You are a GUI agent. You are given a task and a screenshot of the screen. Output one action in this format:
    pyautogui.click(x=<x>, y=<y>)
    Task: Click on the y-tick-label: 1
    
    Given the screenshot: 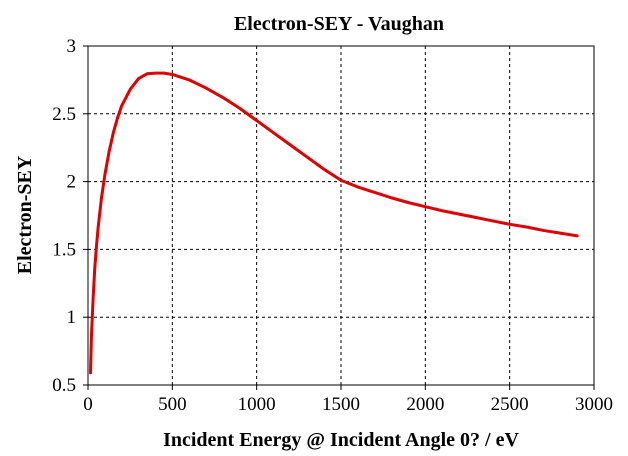 What is the action you would take?
    pyautogui.click(x=72, y=317)
    